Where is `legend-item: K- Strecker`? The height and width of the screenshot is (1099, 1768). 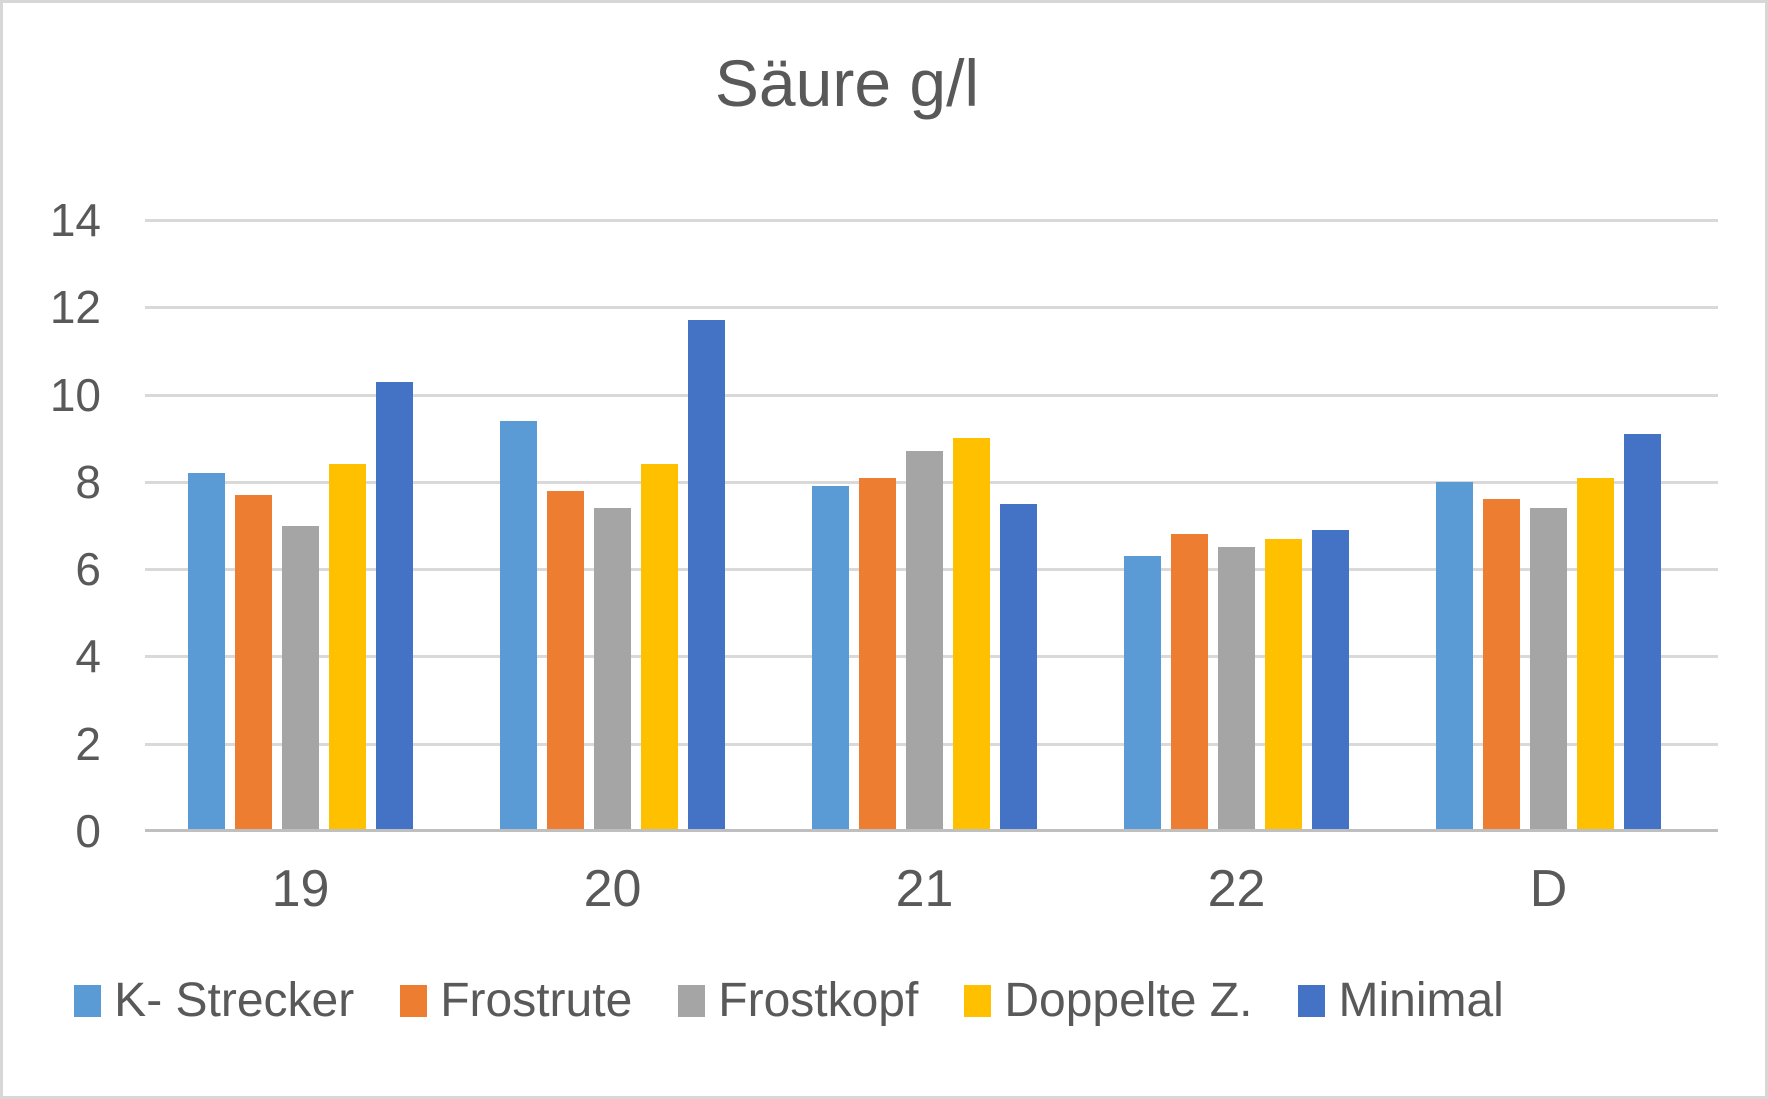 legend-item: K- Strecker is located at coordinates (214, 1001).